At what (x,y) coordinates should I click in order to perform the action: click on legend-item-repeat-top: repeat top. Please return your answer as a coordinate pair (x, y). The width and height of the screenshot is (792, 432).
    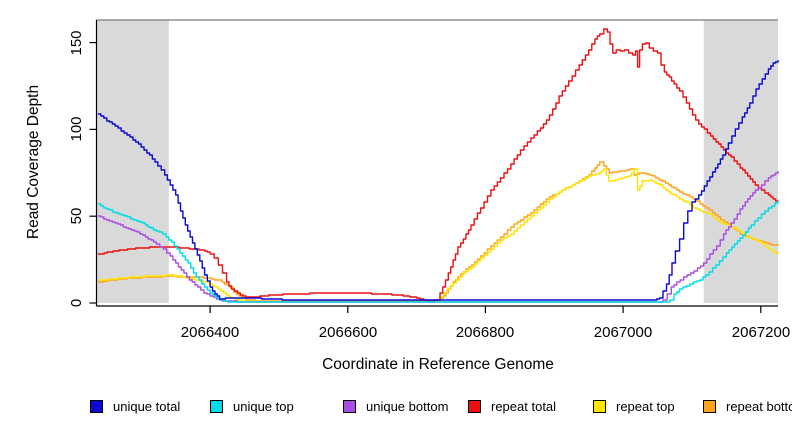
    Looking at the image, I should click on (634, 406).